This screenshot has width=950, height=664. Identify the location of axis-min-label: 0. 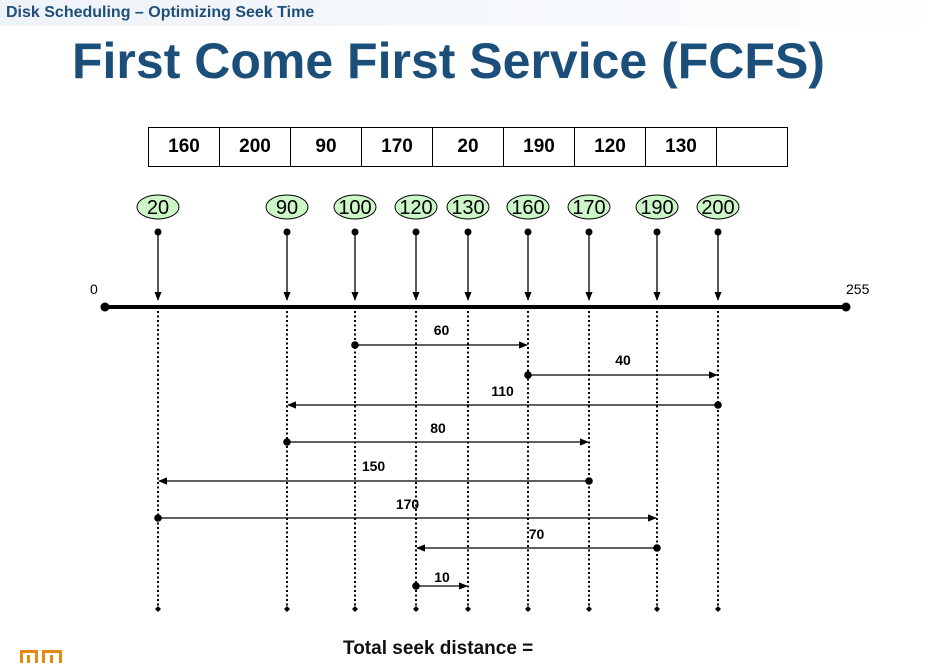
(94, 289).